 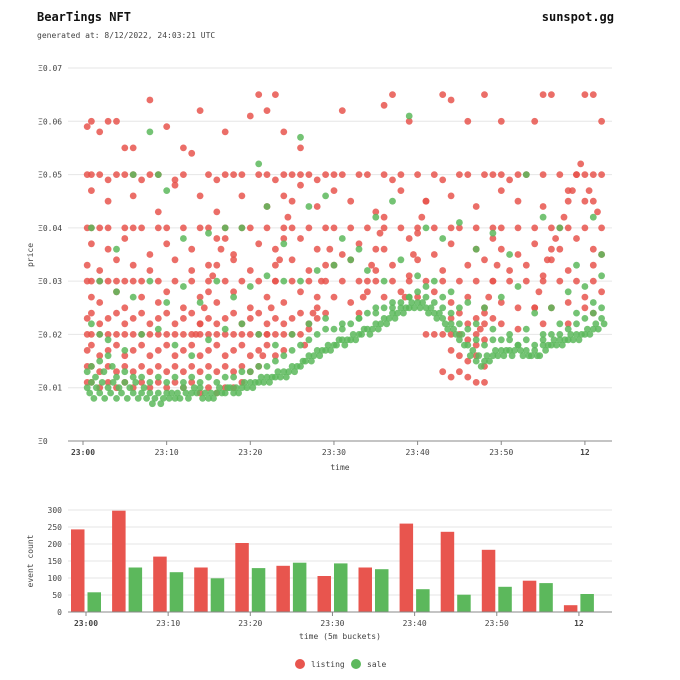 I want to click on scatter-x-tick-label: 23:30, so click(x=334, y=452).